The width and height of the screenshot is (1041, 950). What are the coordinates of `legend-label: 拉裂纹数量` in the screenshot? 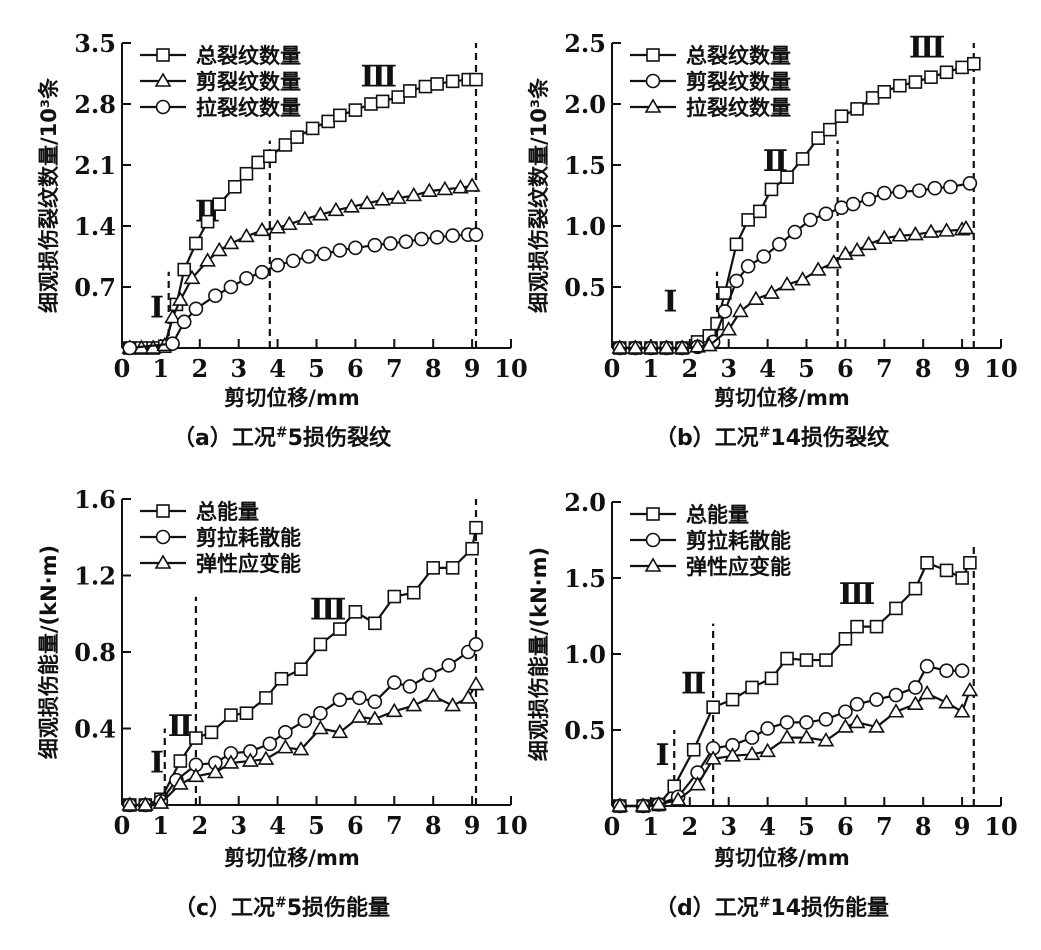 It's located at (248, 108).